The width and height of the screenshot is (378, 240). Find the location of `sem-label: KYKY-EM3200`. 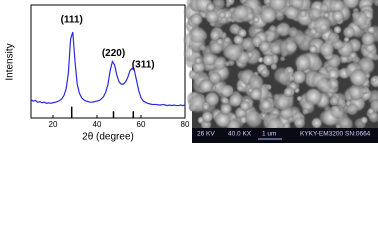

sem-label: KYKY-EM3200 is located at coordinates (322, 134).